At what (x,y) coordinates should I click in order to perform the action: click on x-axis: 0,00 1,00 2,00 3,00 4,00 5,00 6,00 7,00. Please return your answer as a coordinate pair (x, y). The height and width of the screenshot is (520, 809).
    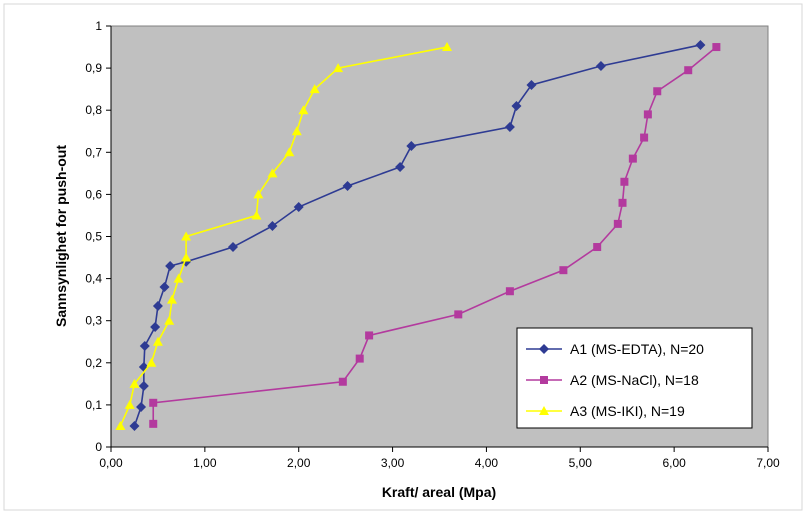
    Looking at the image, I should click on (439, 458).